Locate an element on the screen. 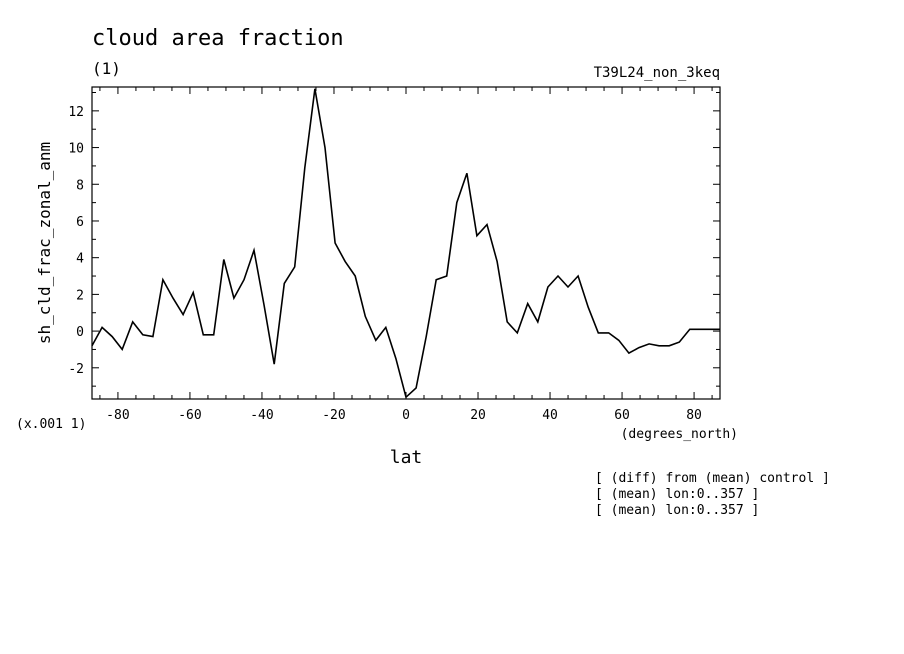 This screenshot has width=904, height=654. y-tick-label: 12 is located at coordinates (76, 112).